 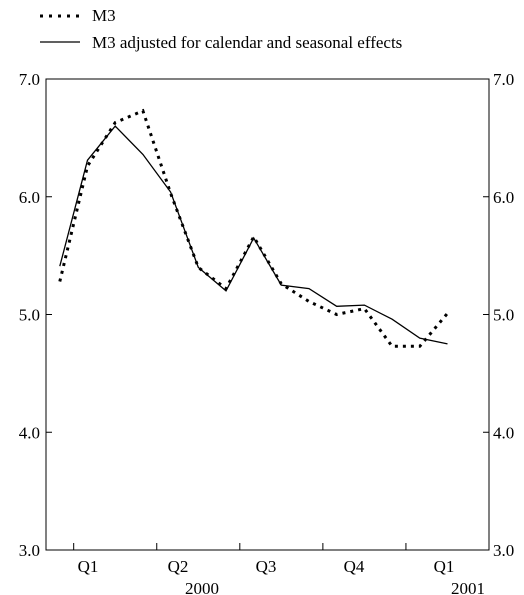 What do you see at coordinates (503, 79) in the screenshot?
I see `y-tick-label-right: 7.0` at bounding box center [503, 79].